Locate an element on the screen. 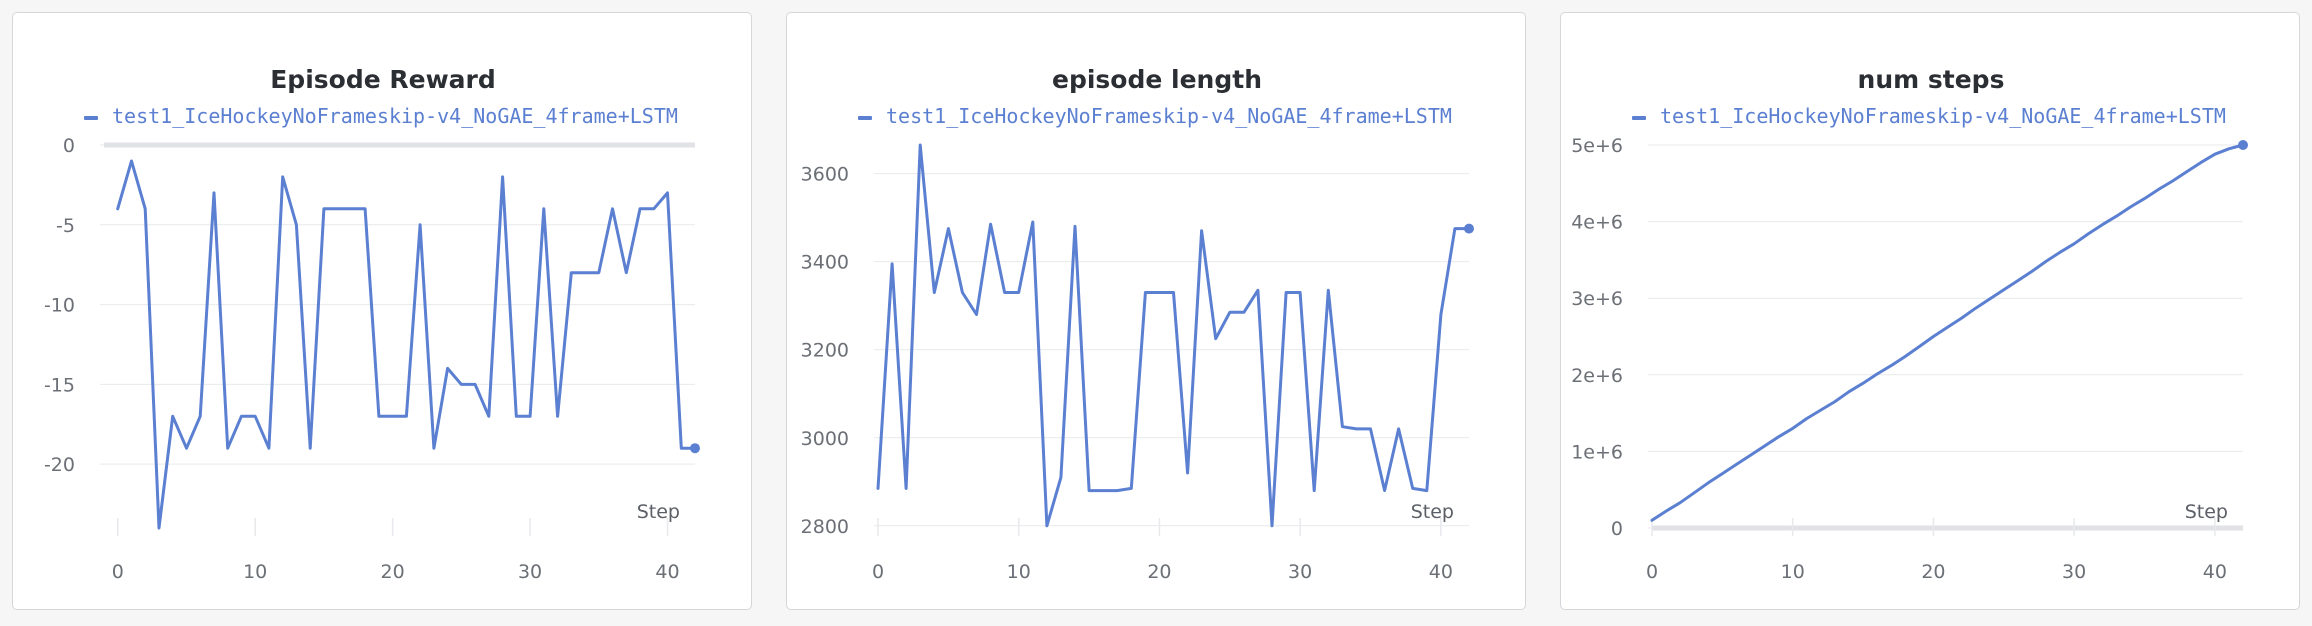  chart-title: episode length is located at coordinates (1157, 79).